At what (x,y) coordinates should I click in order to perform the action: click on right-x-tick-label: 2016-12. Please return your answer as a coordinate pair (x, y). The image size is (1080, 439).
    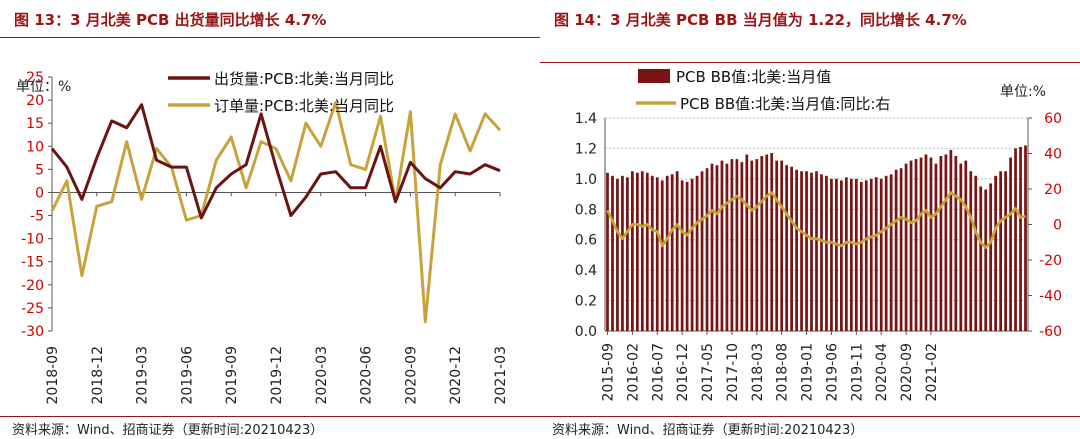
    Looking at the image, I should click on (683, 372).